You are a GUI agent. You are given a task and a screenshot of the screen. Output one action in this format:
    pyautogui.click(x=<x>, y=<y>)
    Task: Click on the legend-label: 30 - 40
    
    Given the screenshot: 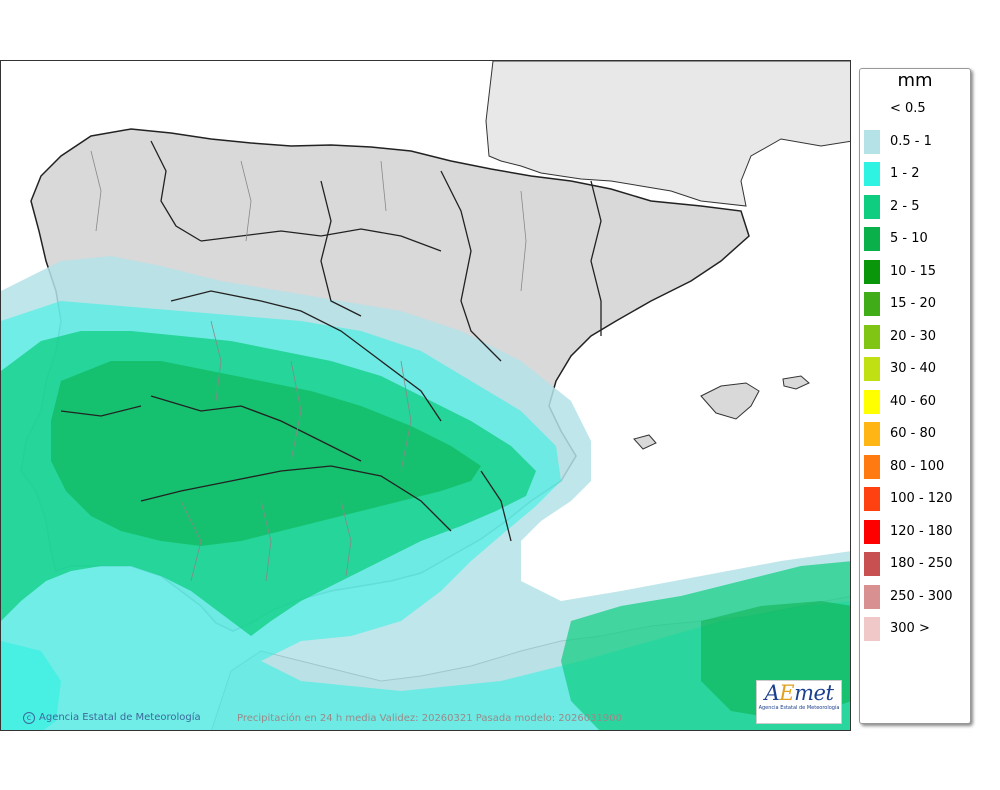 What is the action you would take?
    pyautogui.click(x=913, y=368)
    